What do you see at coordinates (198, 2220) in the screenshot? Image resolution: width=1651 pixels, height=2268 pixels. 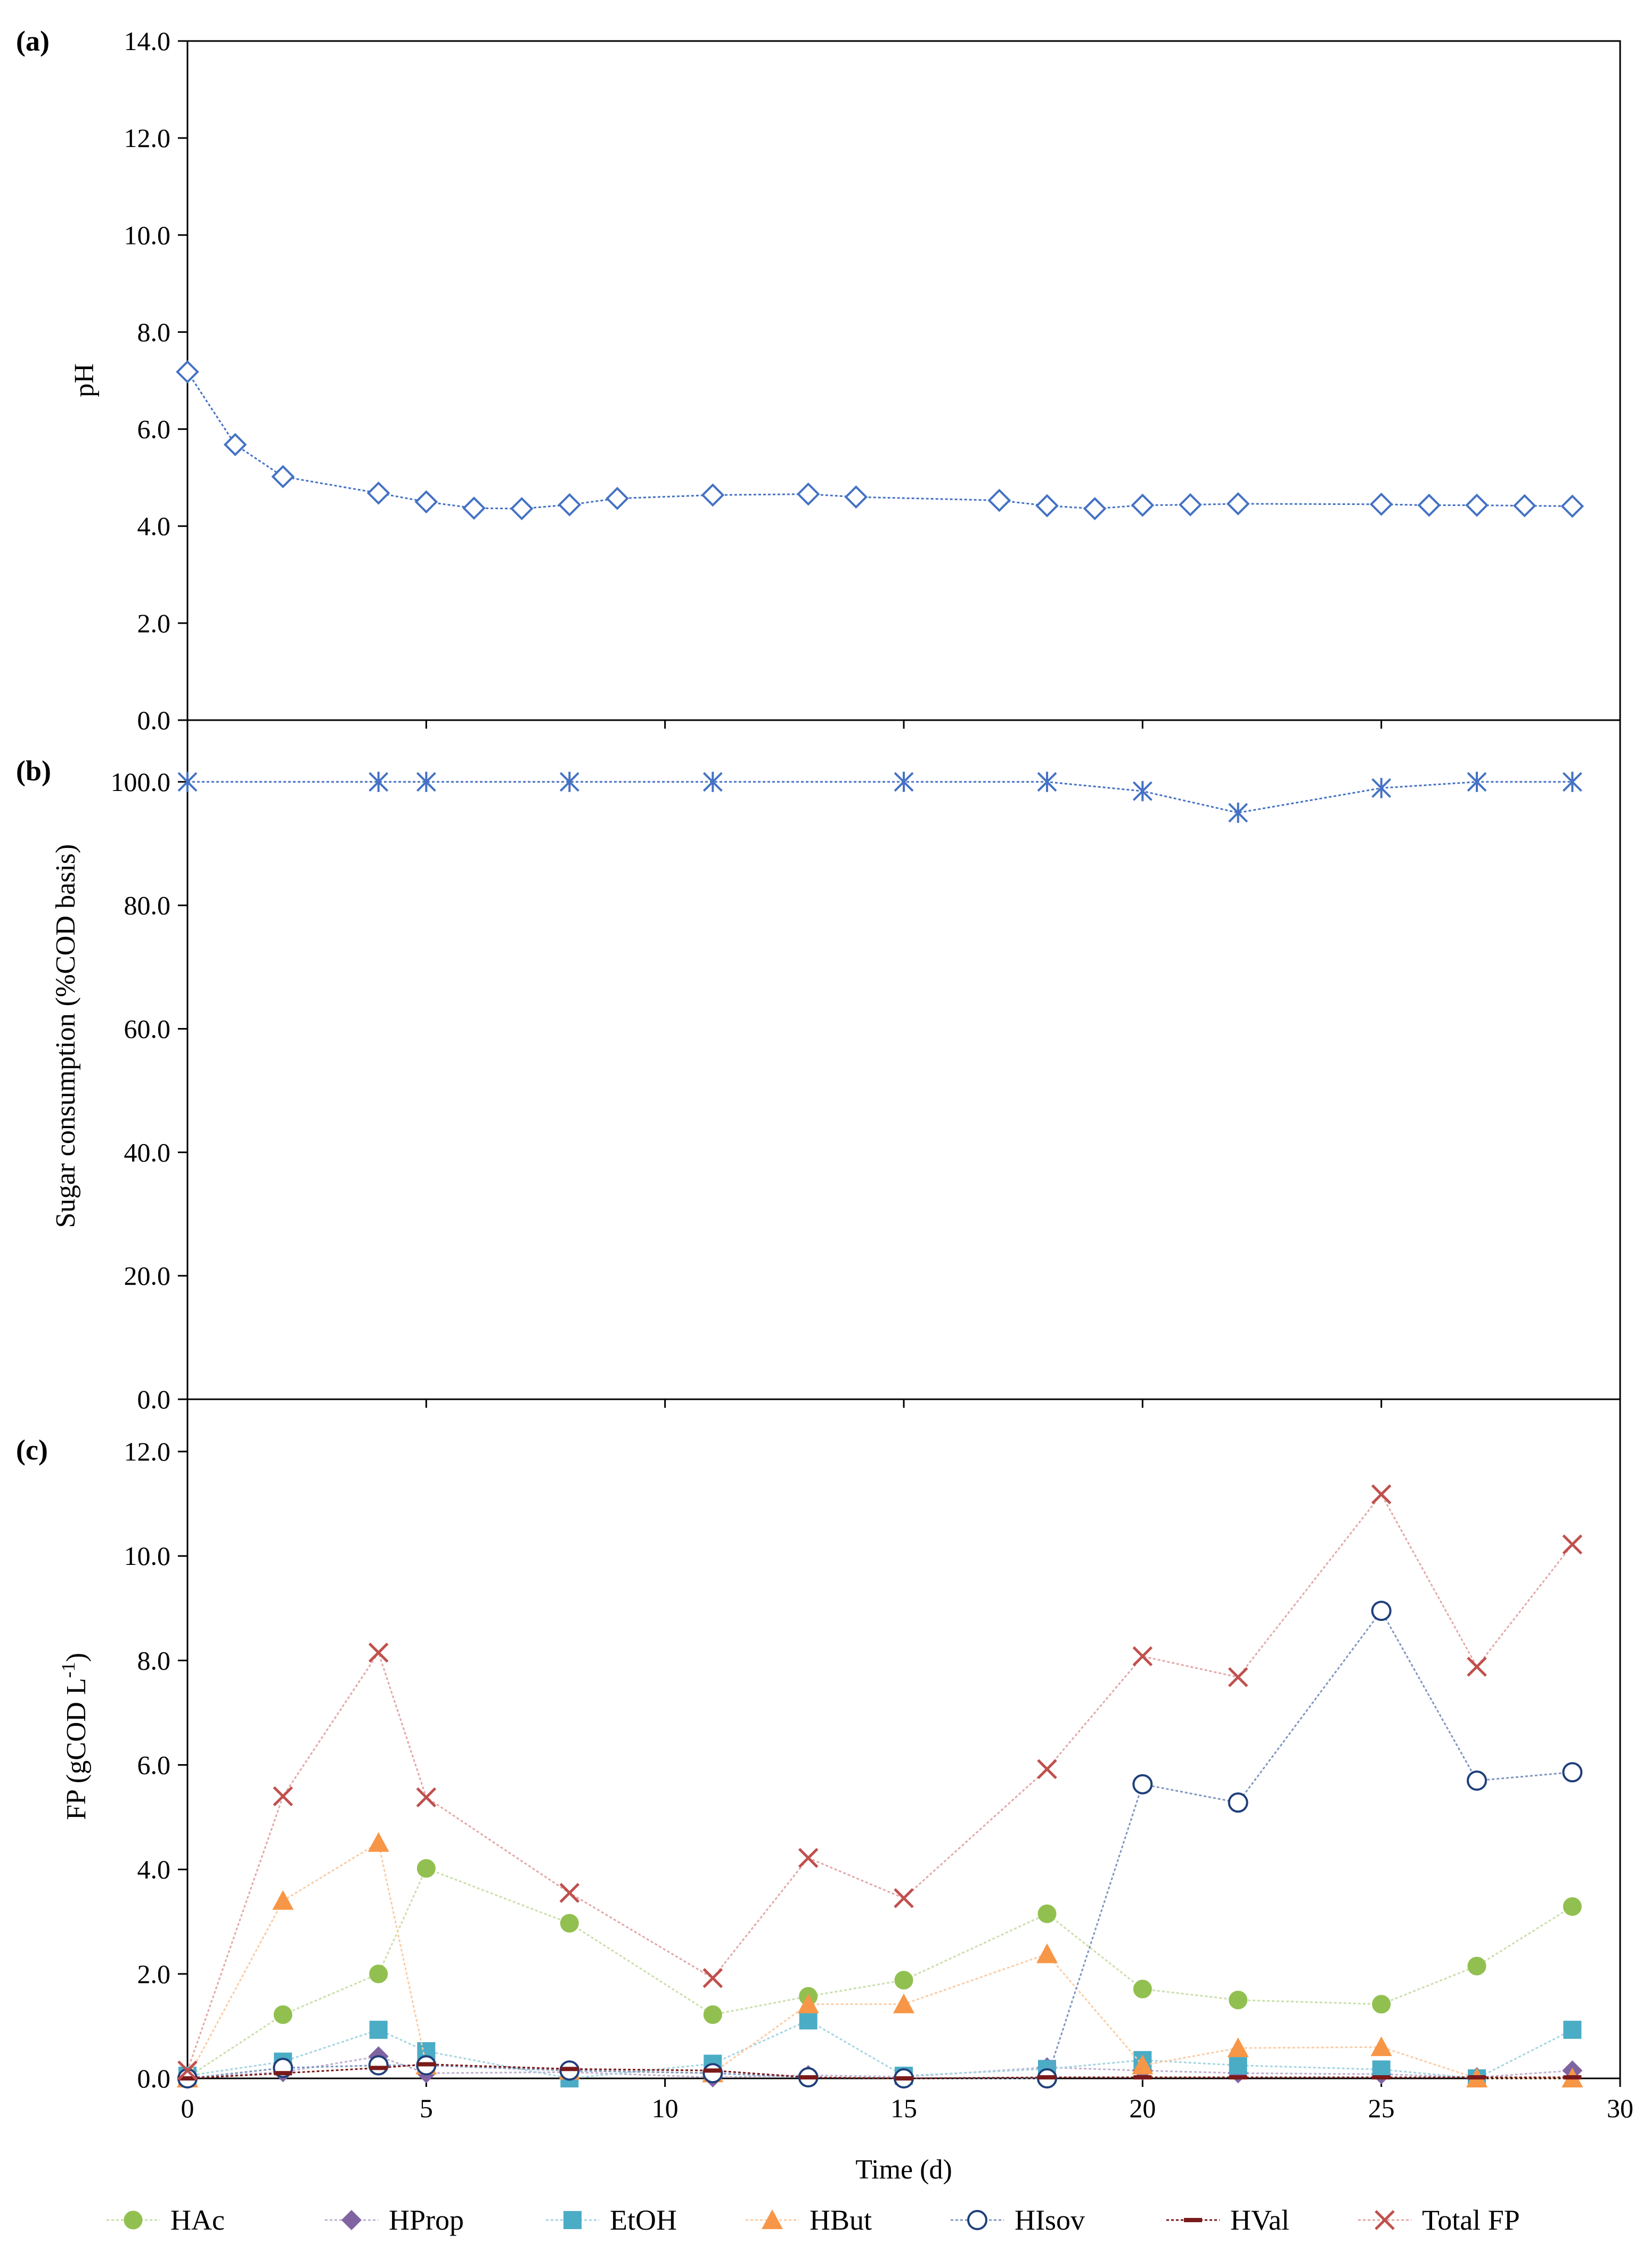 I see `legend-label: HAc` at bounding box center [198, 2220].